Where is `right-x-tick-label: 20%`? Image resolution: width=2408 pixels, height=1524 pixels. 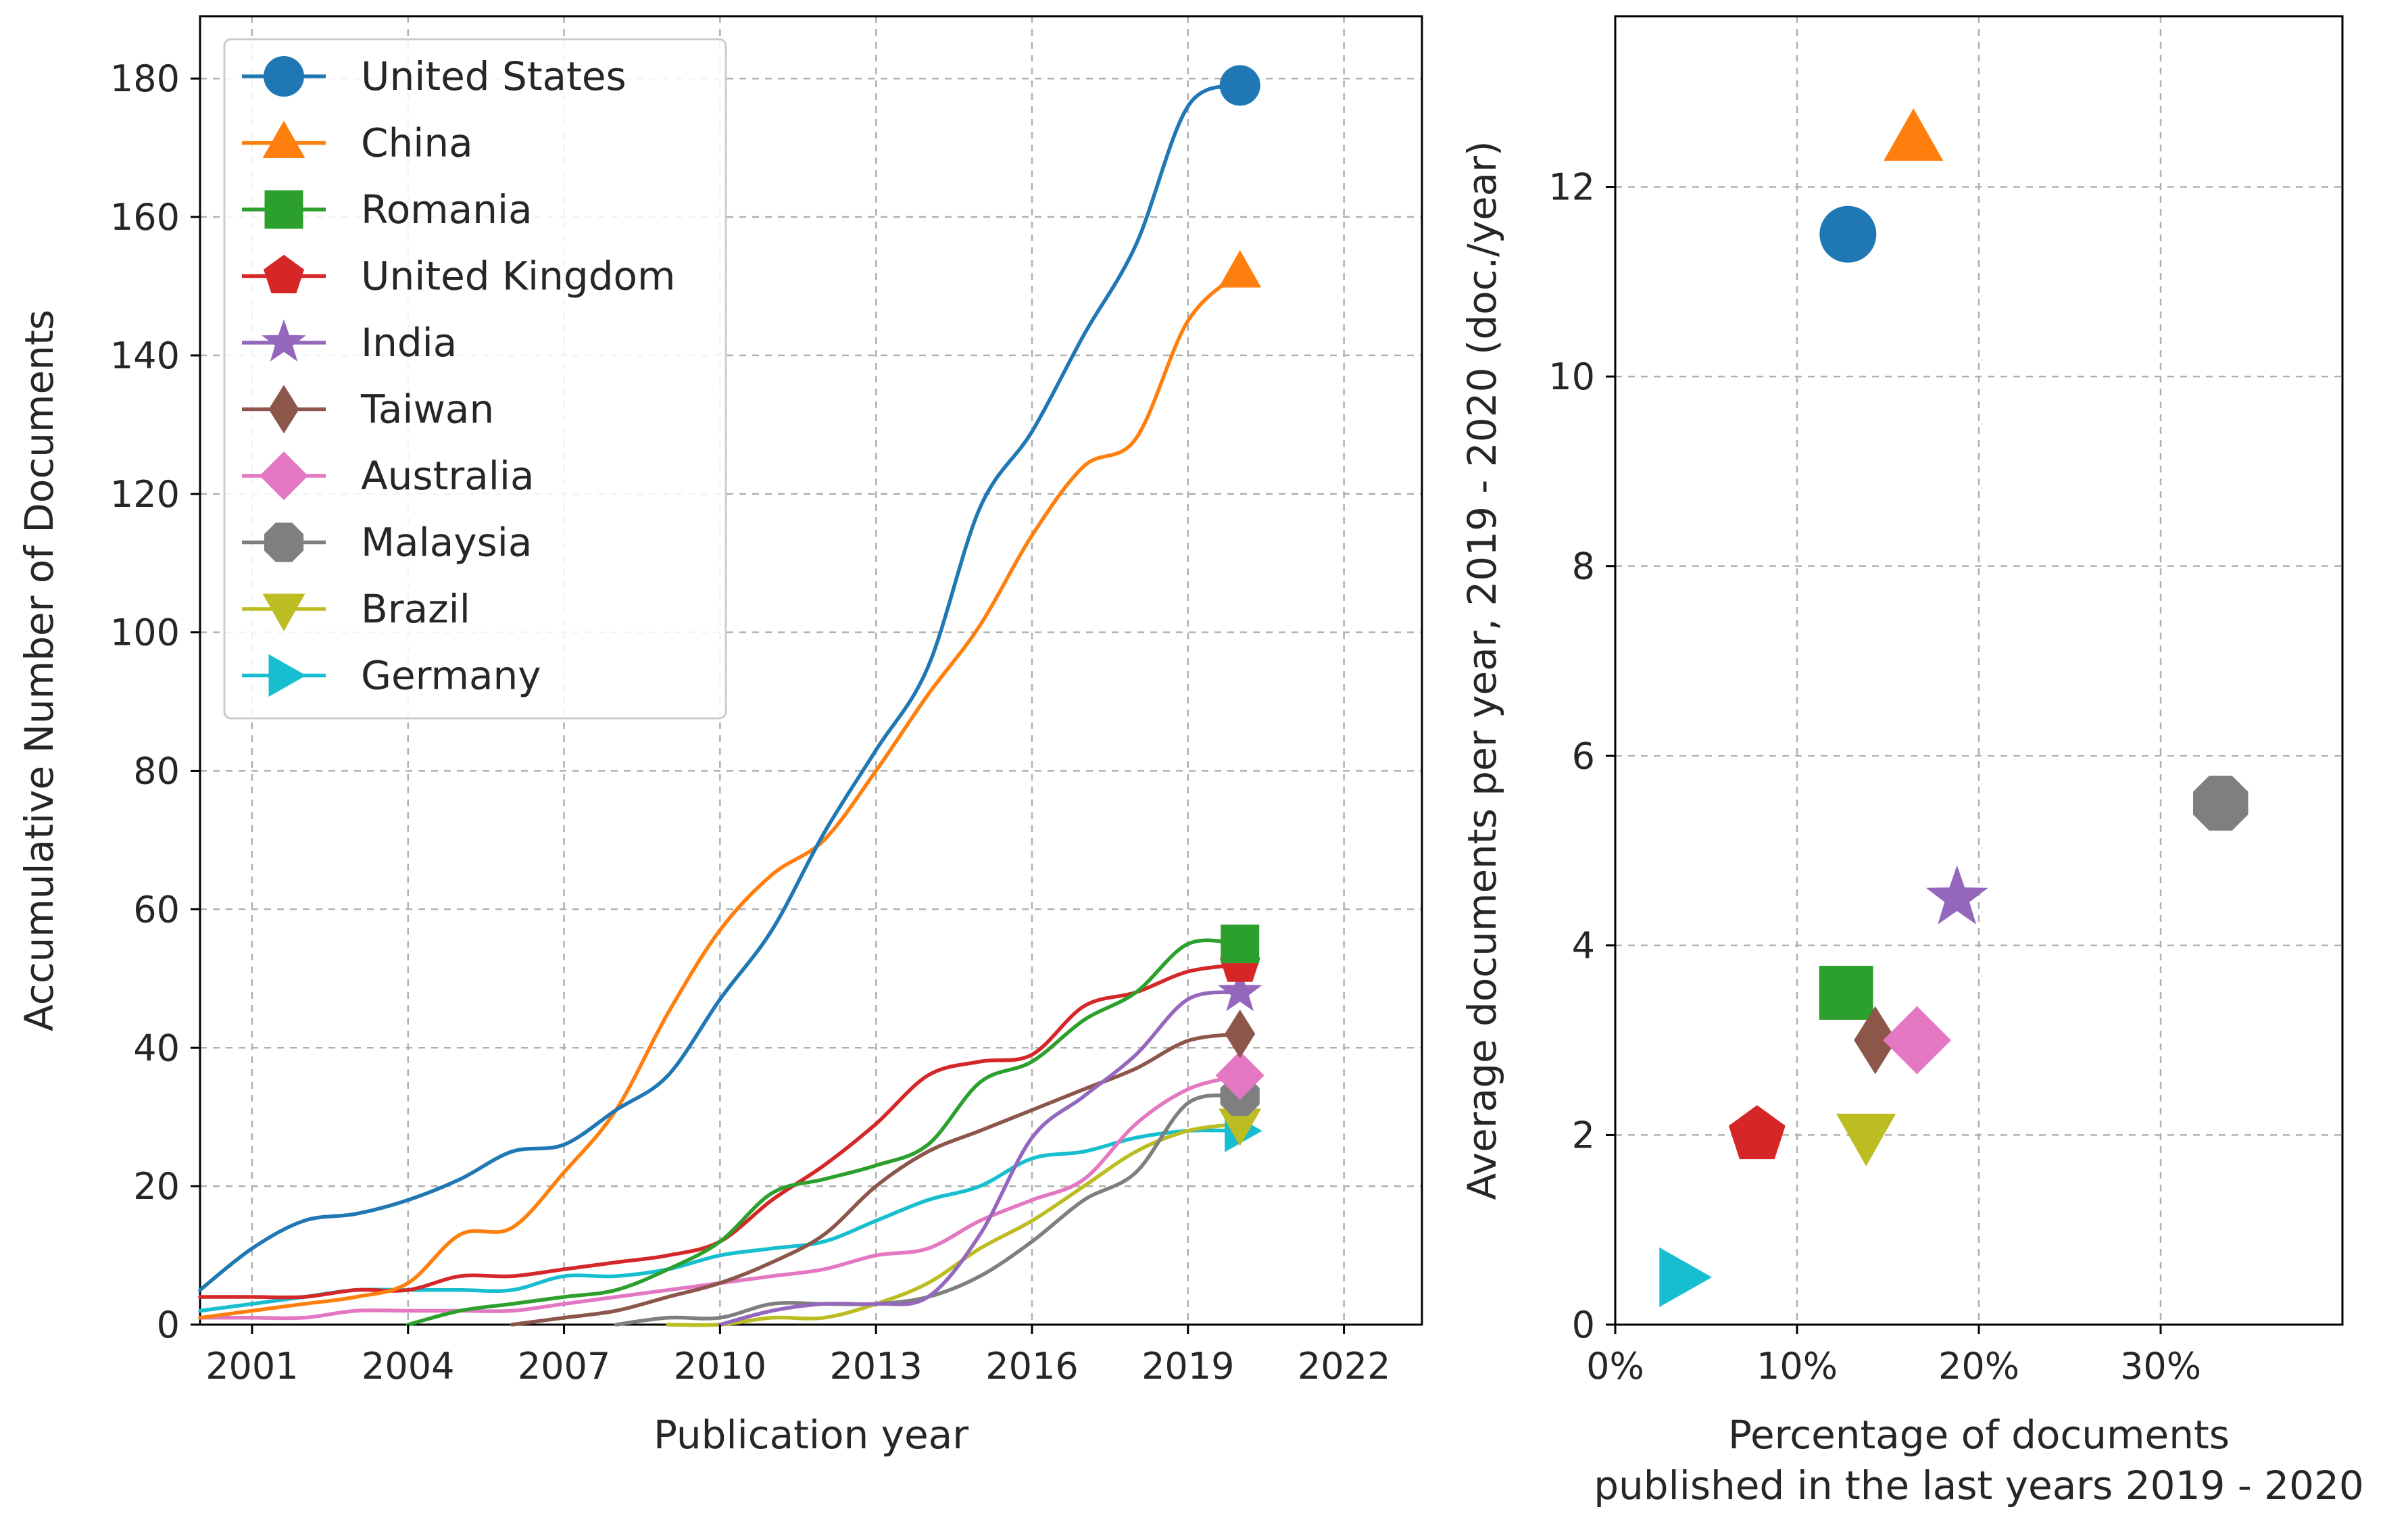
right-x-tick-label: 20% is located at coordinates (1978, 1366).